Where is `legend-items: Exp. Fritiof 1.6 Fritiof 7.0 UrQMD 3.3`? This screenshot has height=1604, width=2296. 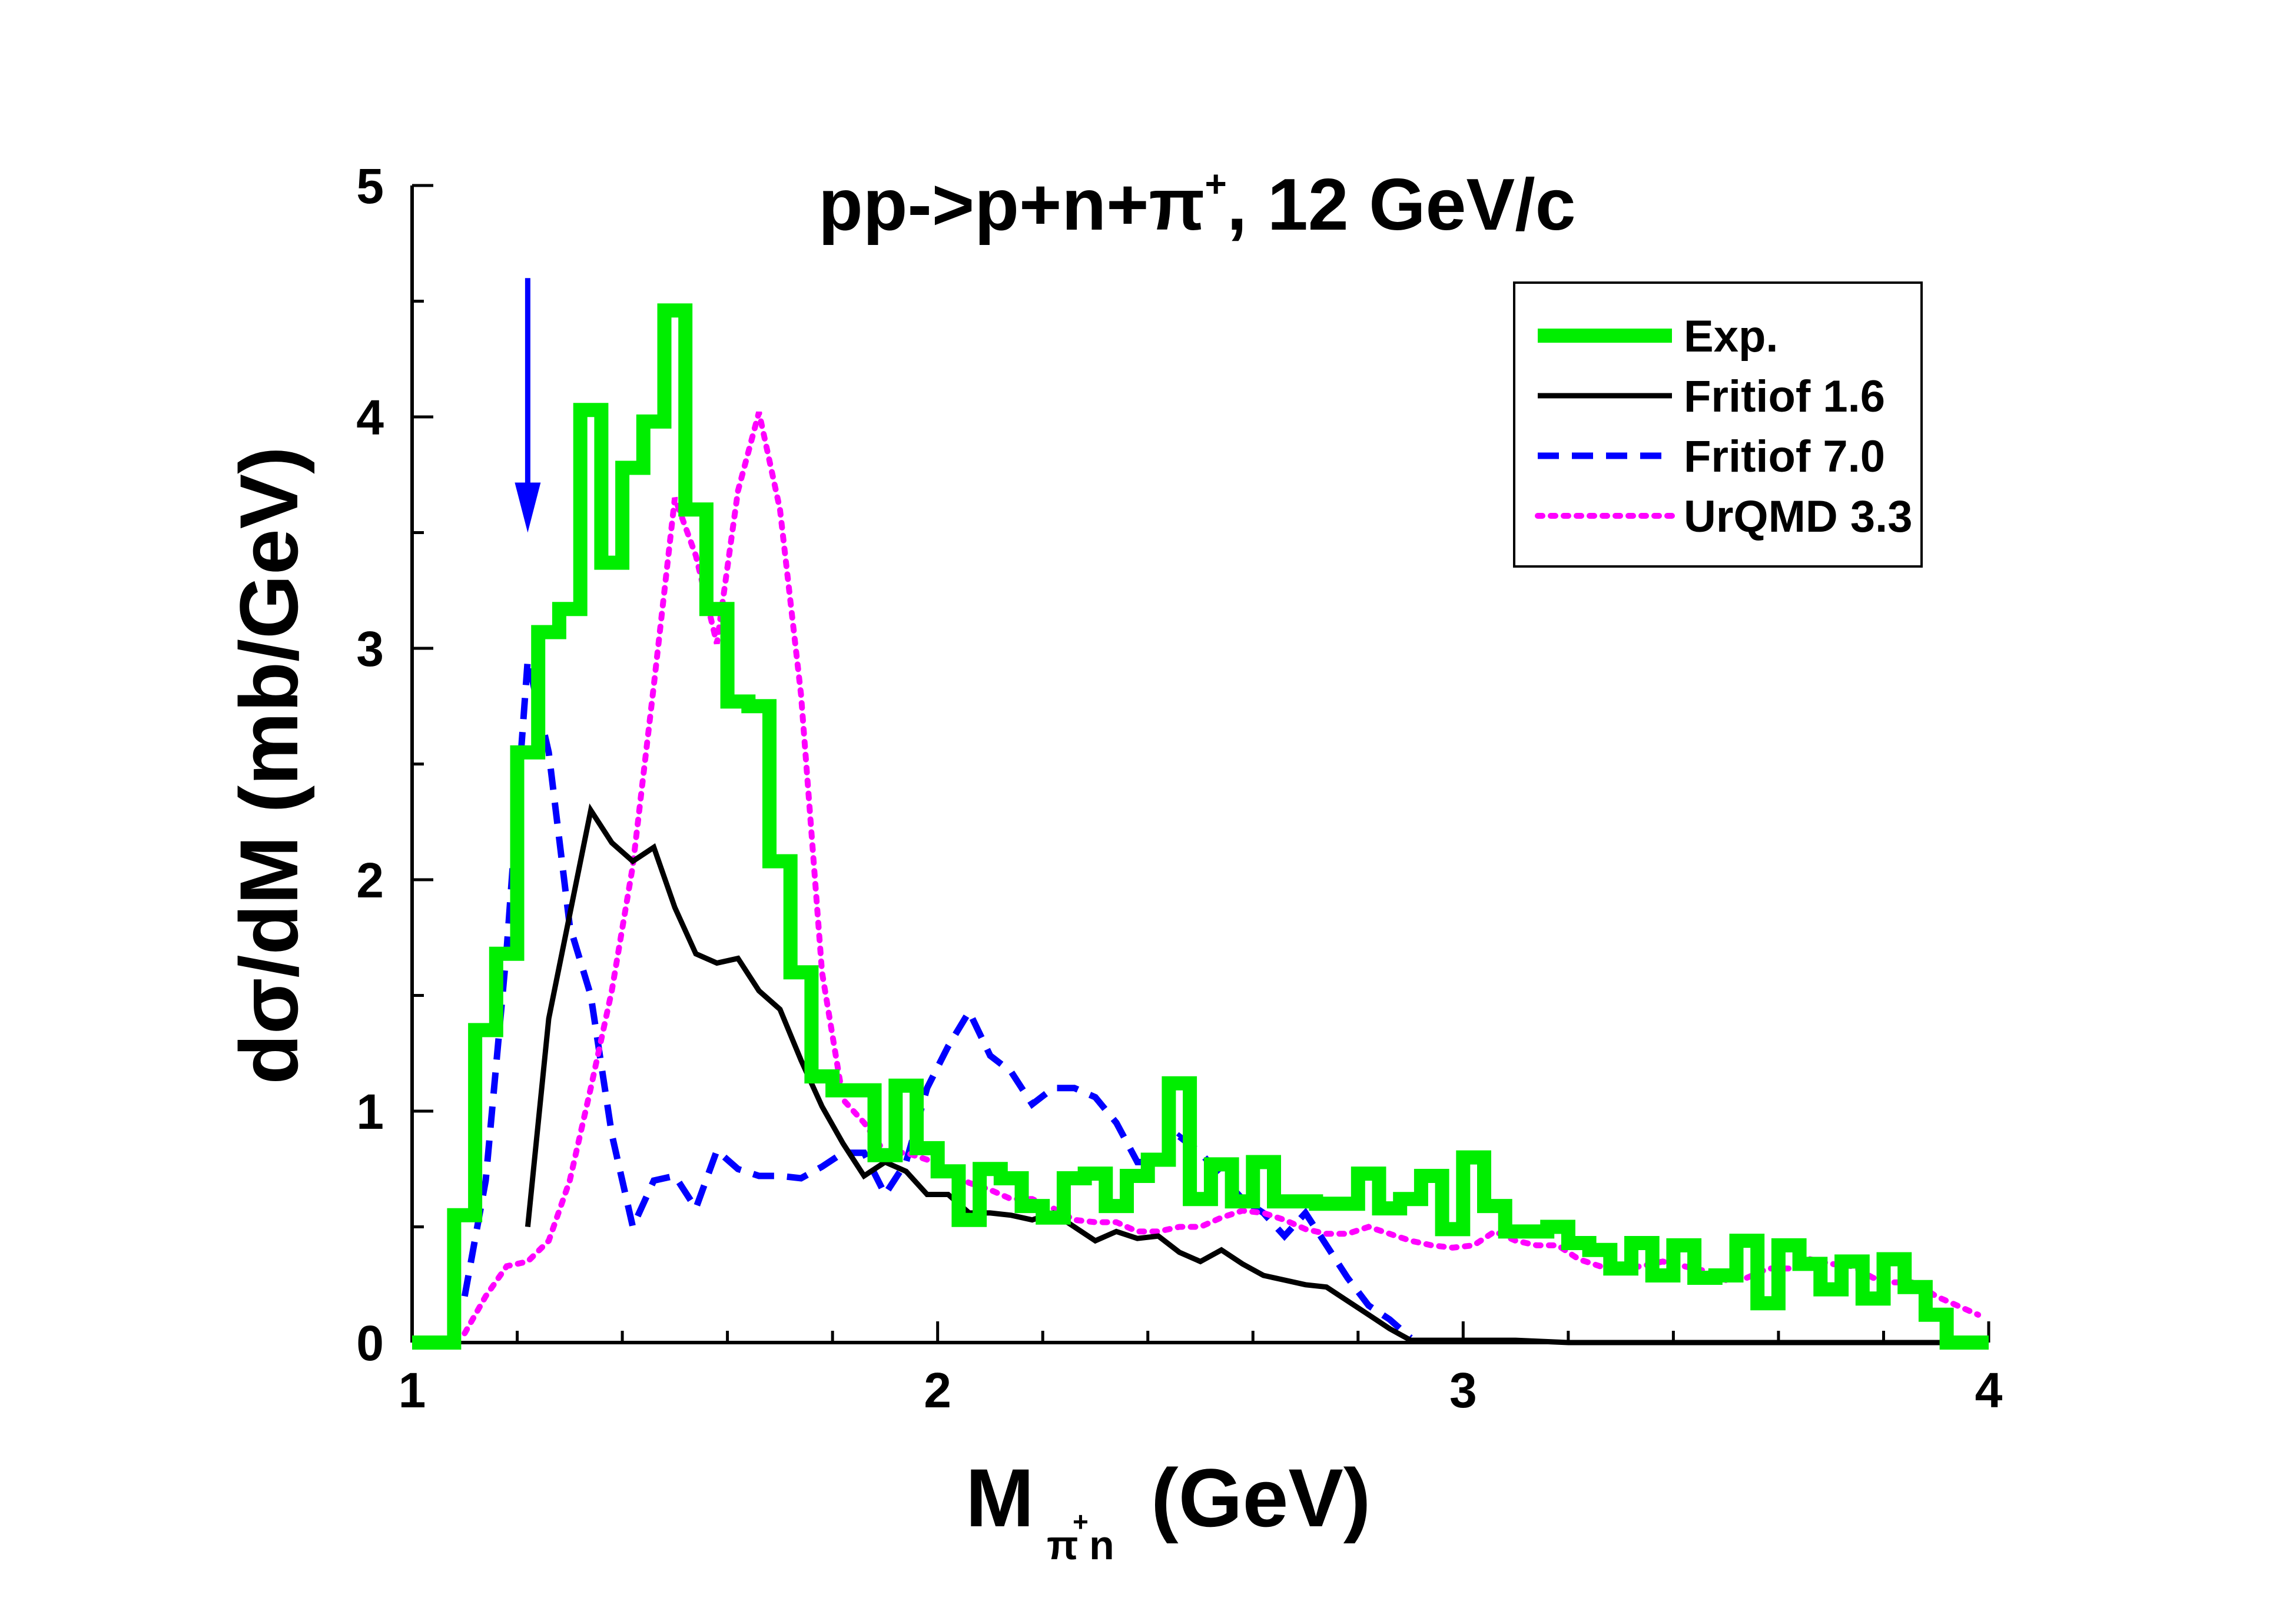 legend-items: Exp. Fritiof 1.6 Fritiof 7.0 UrQMD 3.3 is located at coordinates (1724, 426).